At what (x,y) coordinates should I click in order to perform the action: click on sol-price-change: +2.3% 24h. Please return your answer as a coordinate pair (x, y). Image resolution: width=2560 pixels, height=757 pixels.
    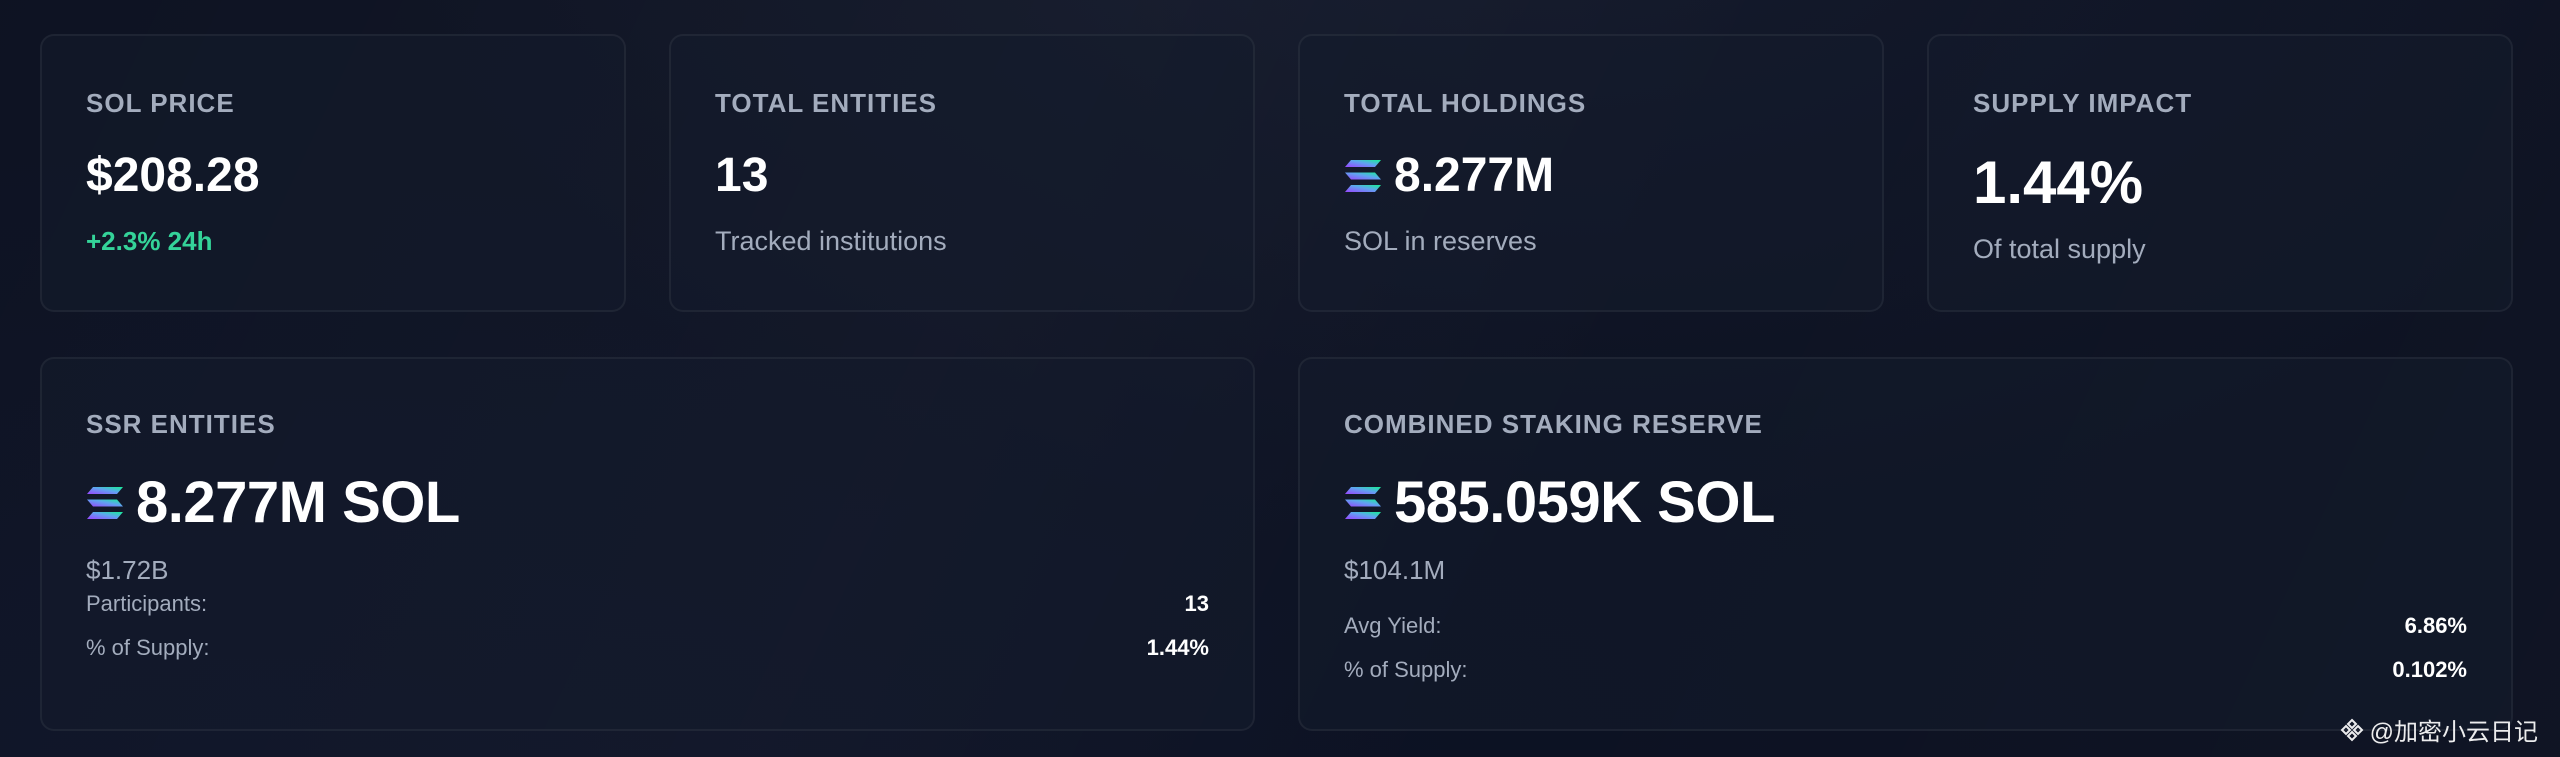
    Looking at the image, I should click on (149, 241).